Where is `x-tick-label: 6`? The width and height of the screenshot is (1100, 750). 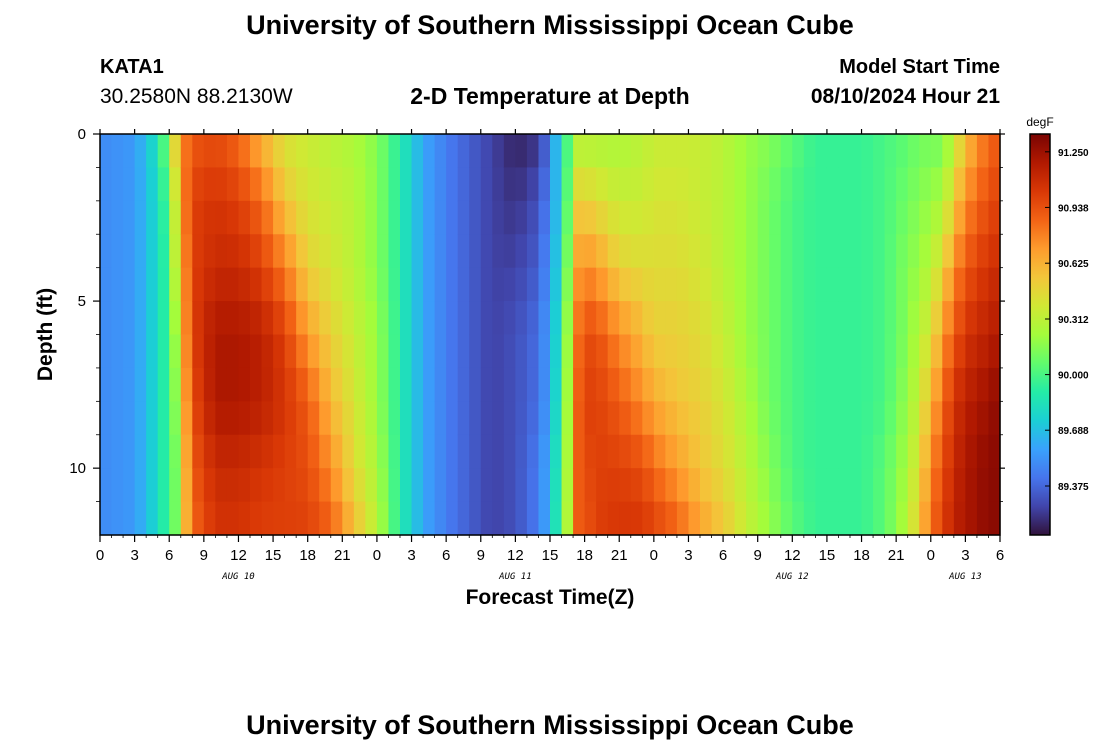 x-tick-label: 6 is located at coordinates (723, 555).